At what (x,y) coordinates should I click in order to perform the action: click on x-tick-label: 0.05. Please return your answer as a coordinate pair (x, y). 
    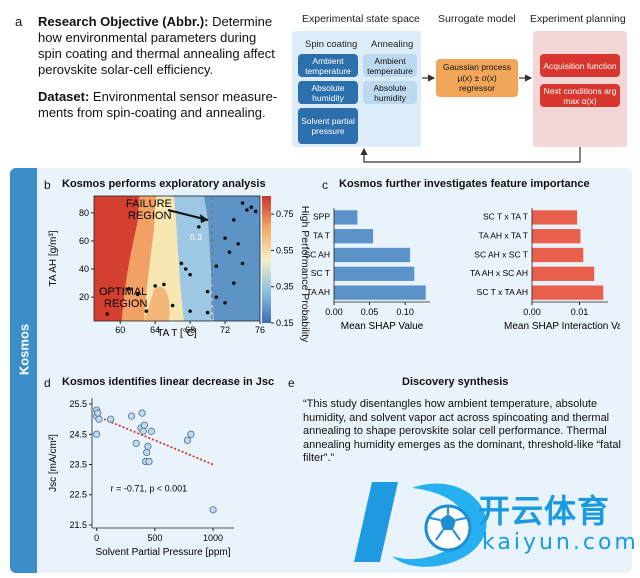
    Looking at the image, I should click on (370, 312).